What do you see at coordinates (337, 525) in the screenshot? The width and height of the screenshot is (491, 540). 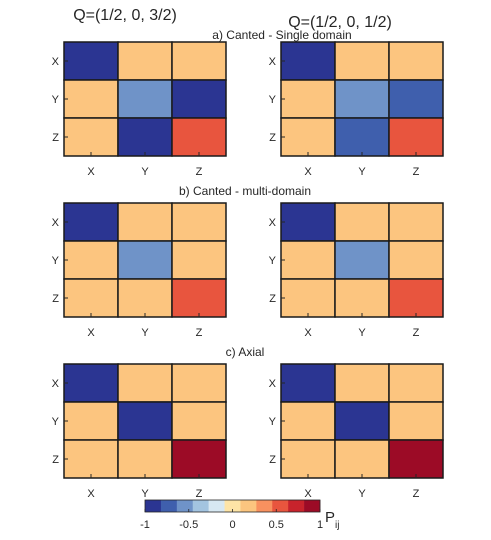 I see `colorbar-label-subscript: ij` at bounding box center [337, 525].